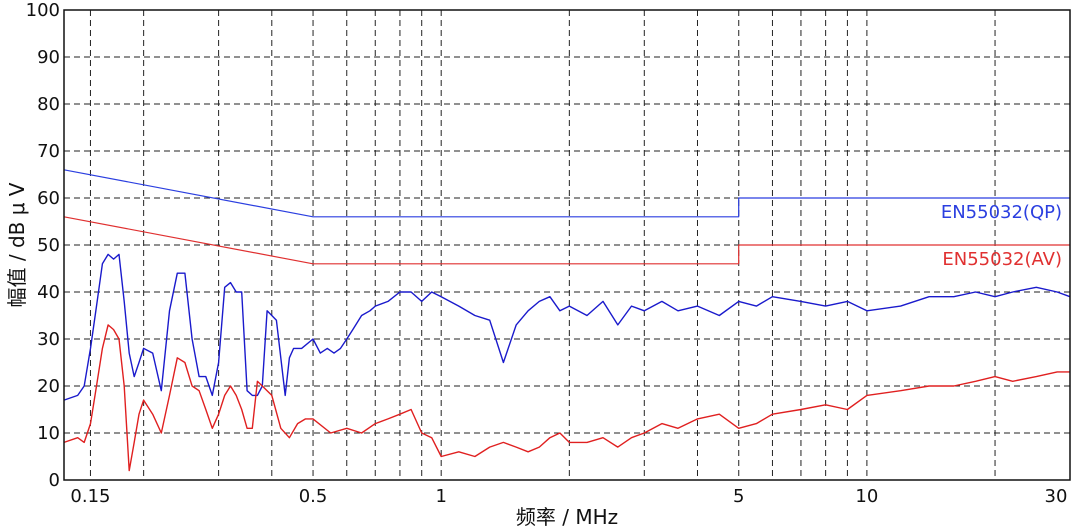 The width and height of the screenshot is (1080, 532). What do you see at coordinates (48, 245) in the screenshot?
I see `y-tick-label: 50` at bounding box center [48, 245].